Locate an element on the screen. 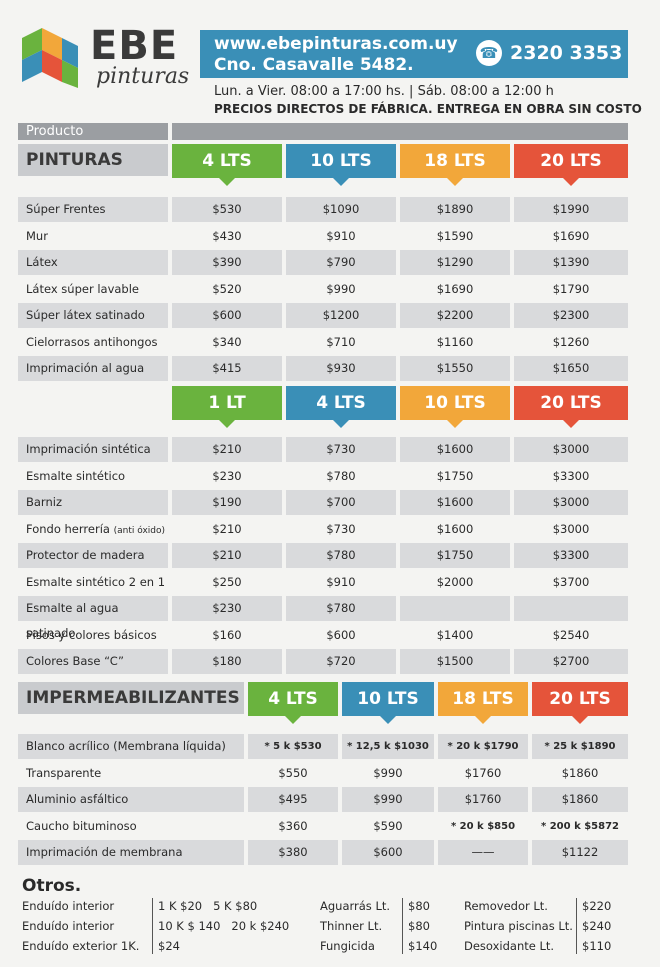  price-cell: $415 is located at coordinates (227, 368).